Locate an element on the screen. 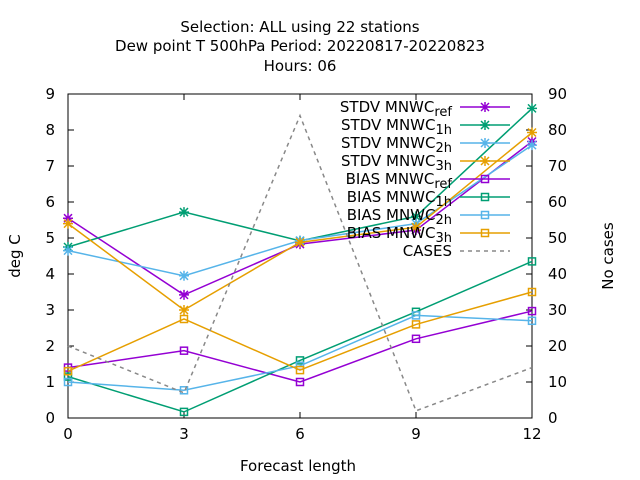 This screenshot has width=640, height=480. y2-tick-label: 20 is located at coordinates (557, 346).